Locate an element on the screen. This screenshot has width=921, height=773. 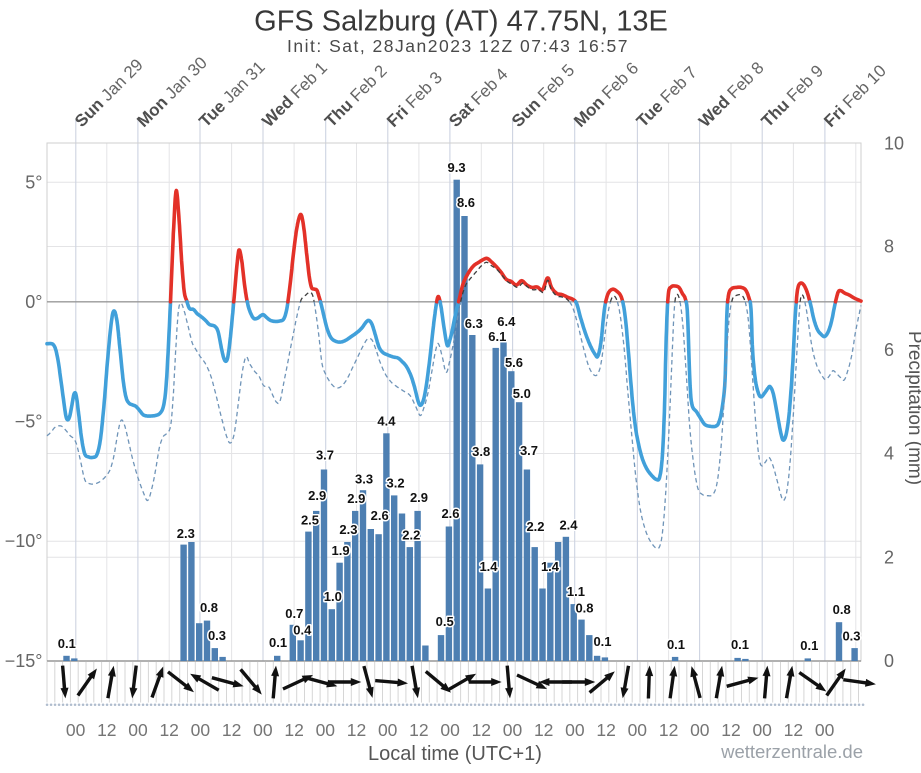
svg-text: 5° is located at coordinates (33, 182).